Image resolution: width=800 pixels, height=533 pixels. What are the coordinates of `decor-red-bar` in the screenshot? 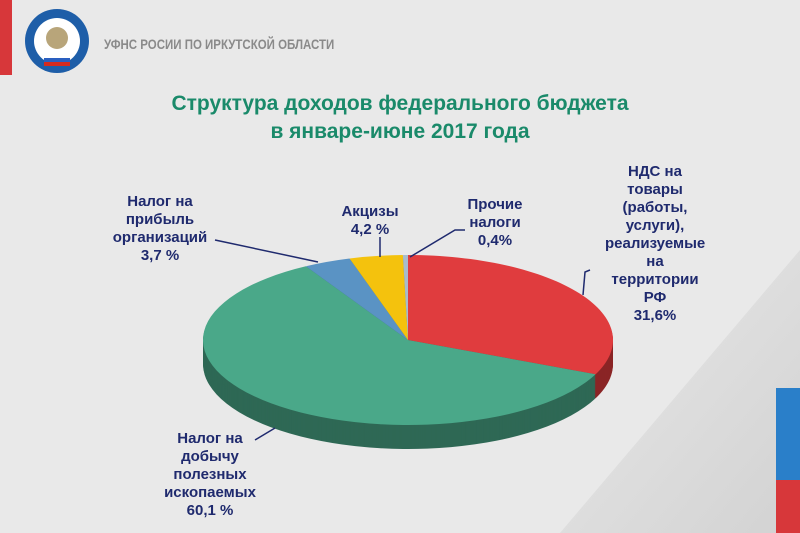 It's located at (6, 37).